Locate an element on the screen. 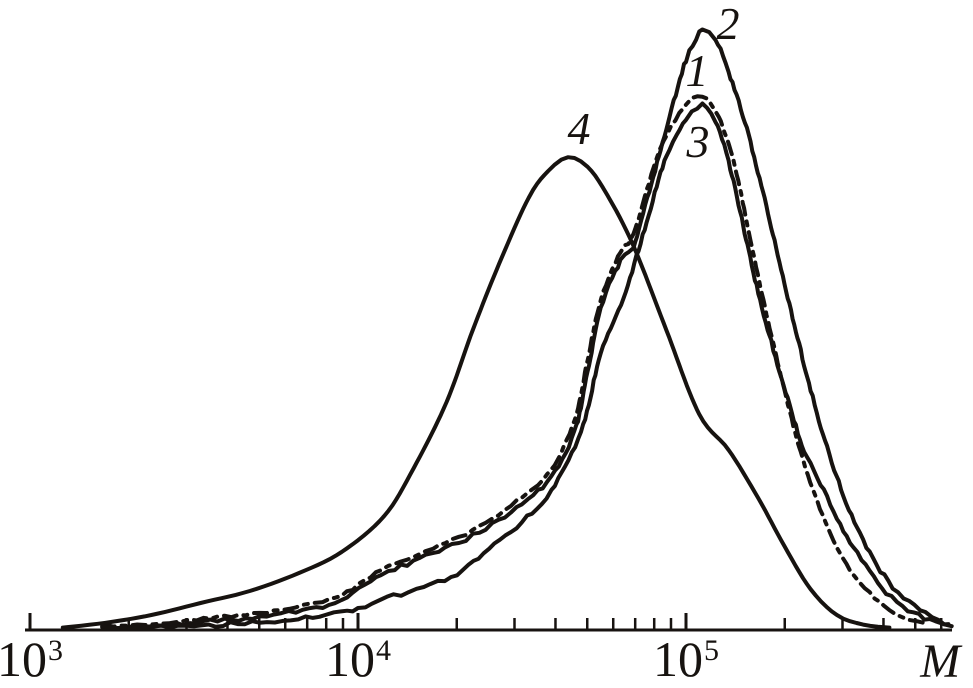 The width and height of the screenshot is (973, 688). x-tick-label-10e4: 104 is located at coordinates (358, 659).